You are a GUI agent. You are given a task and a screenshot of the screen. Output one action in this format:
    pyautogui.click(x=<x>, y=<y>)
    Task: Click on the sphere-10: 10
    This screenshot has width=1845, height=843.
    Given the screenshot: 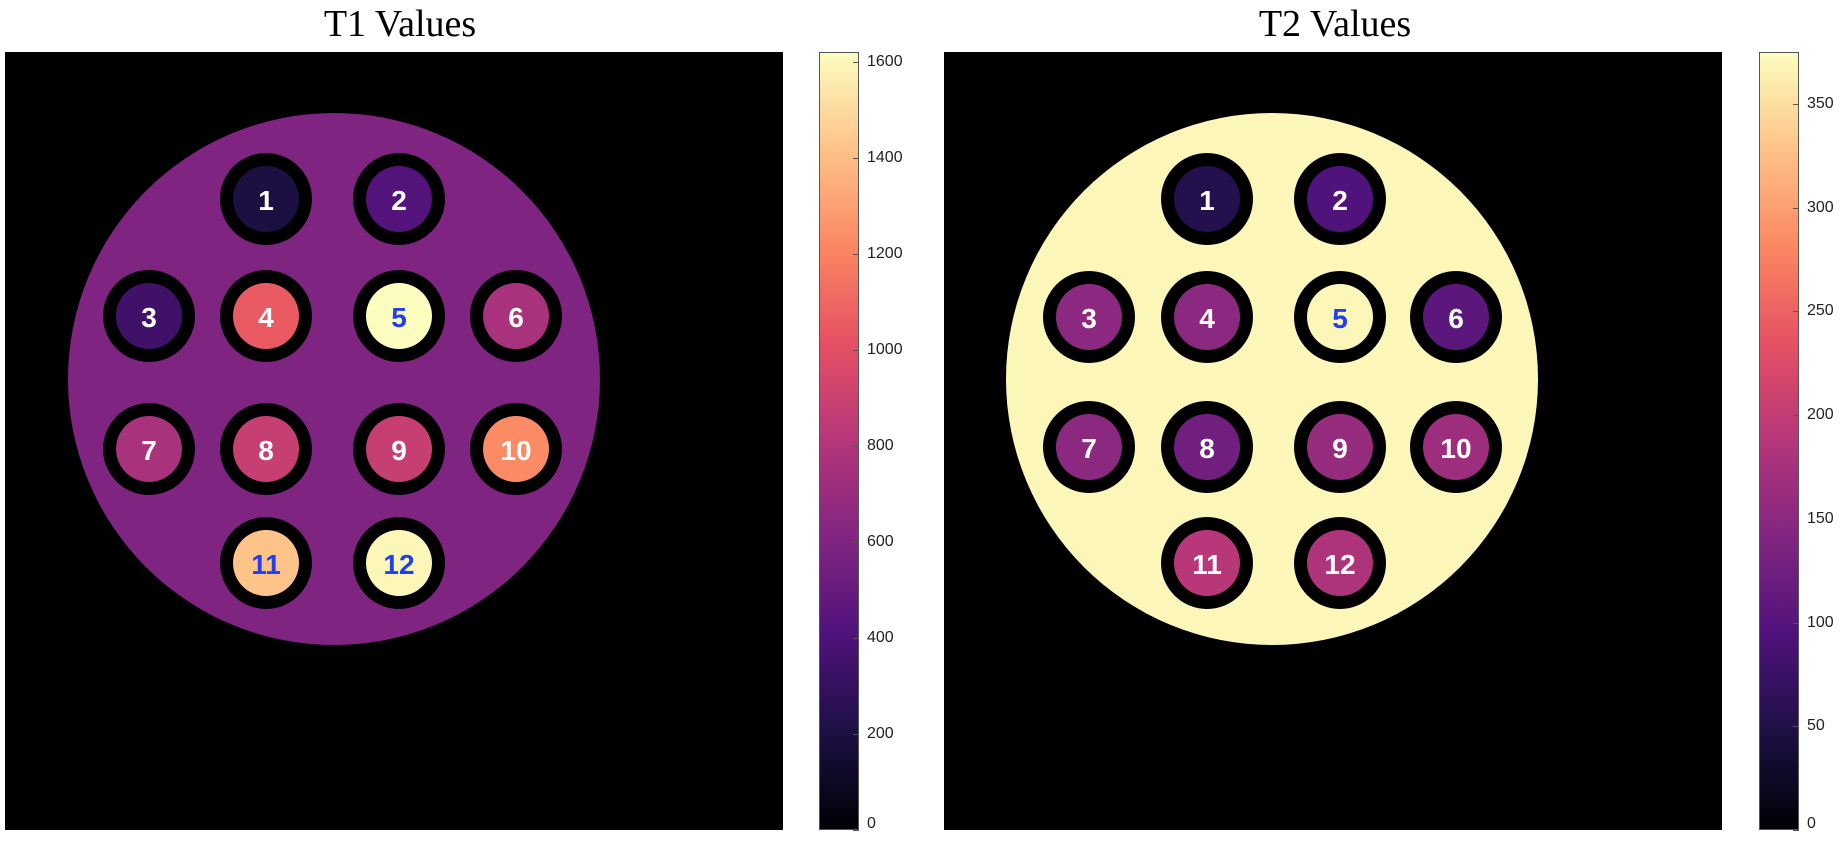 What is the action you would take?
    pyautogui.click(x=1456, y=447)
    